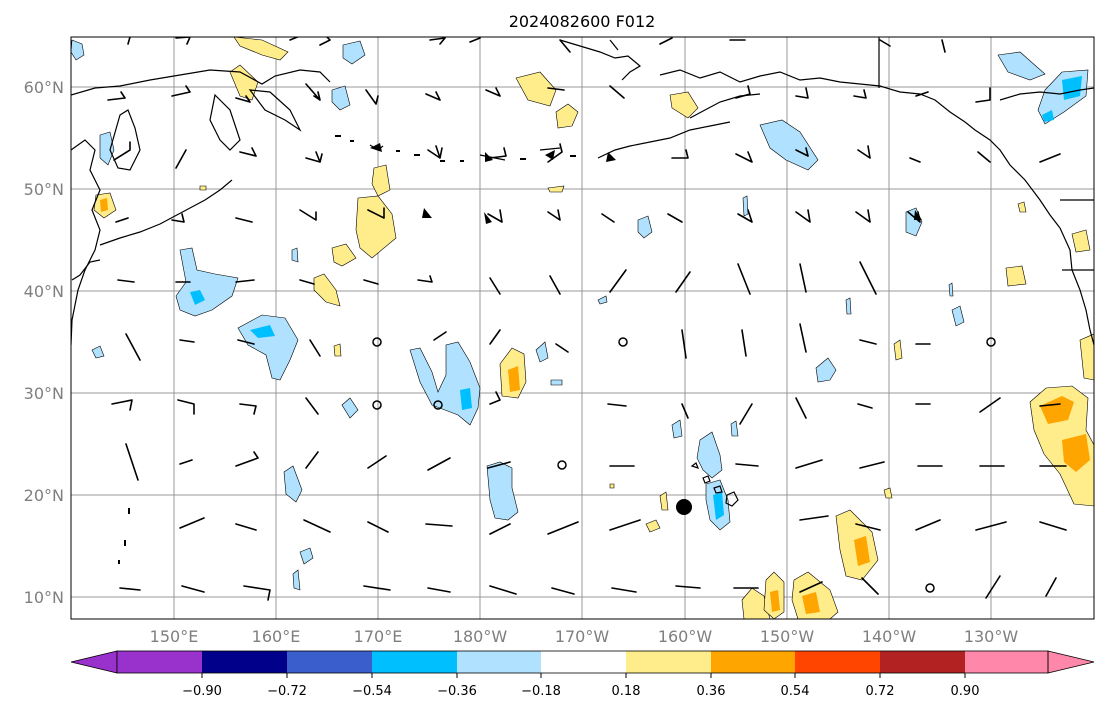  I want to click on colorbar-tick-label: 0.90, so click(965, 691).